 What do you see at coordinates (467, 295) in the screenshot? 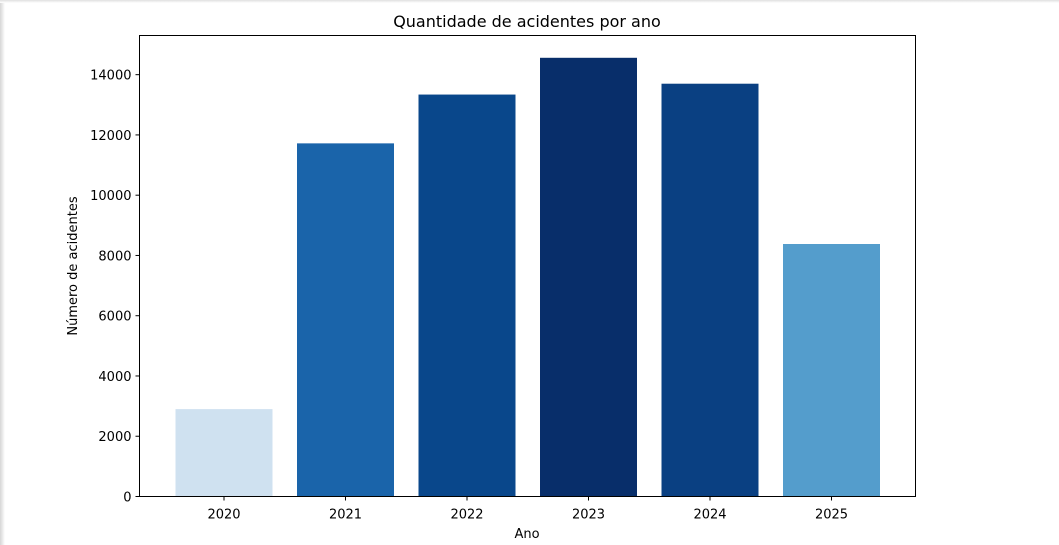
I see `bar-2022` at bounding box center [467, 295].